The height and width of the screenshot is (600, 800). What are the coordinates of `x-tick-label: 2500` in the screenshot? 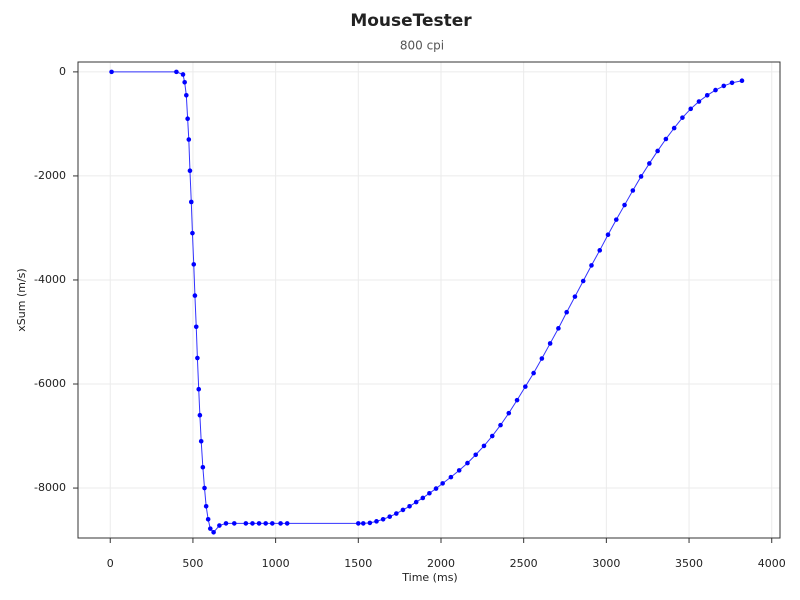 It's located at (524, 563).